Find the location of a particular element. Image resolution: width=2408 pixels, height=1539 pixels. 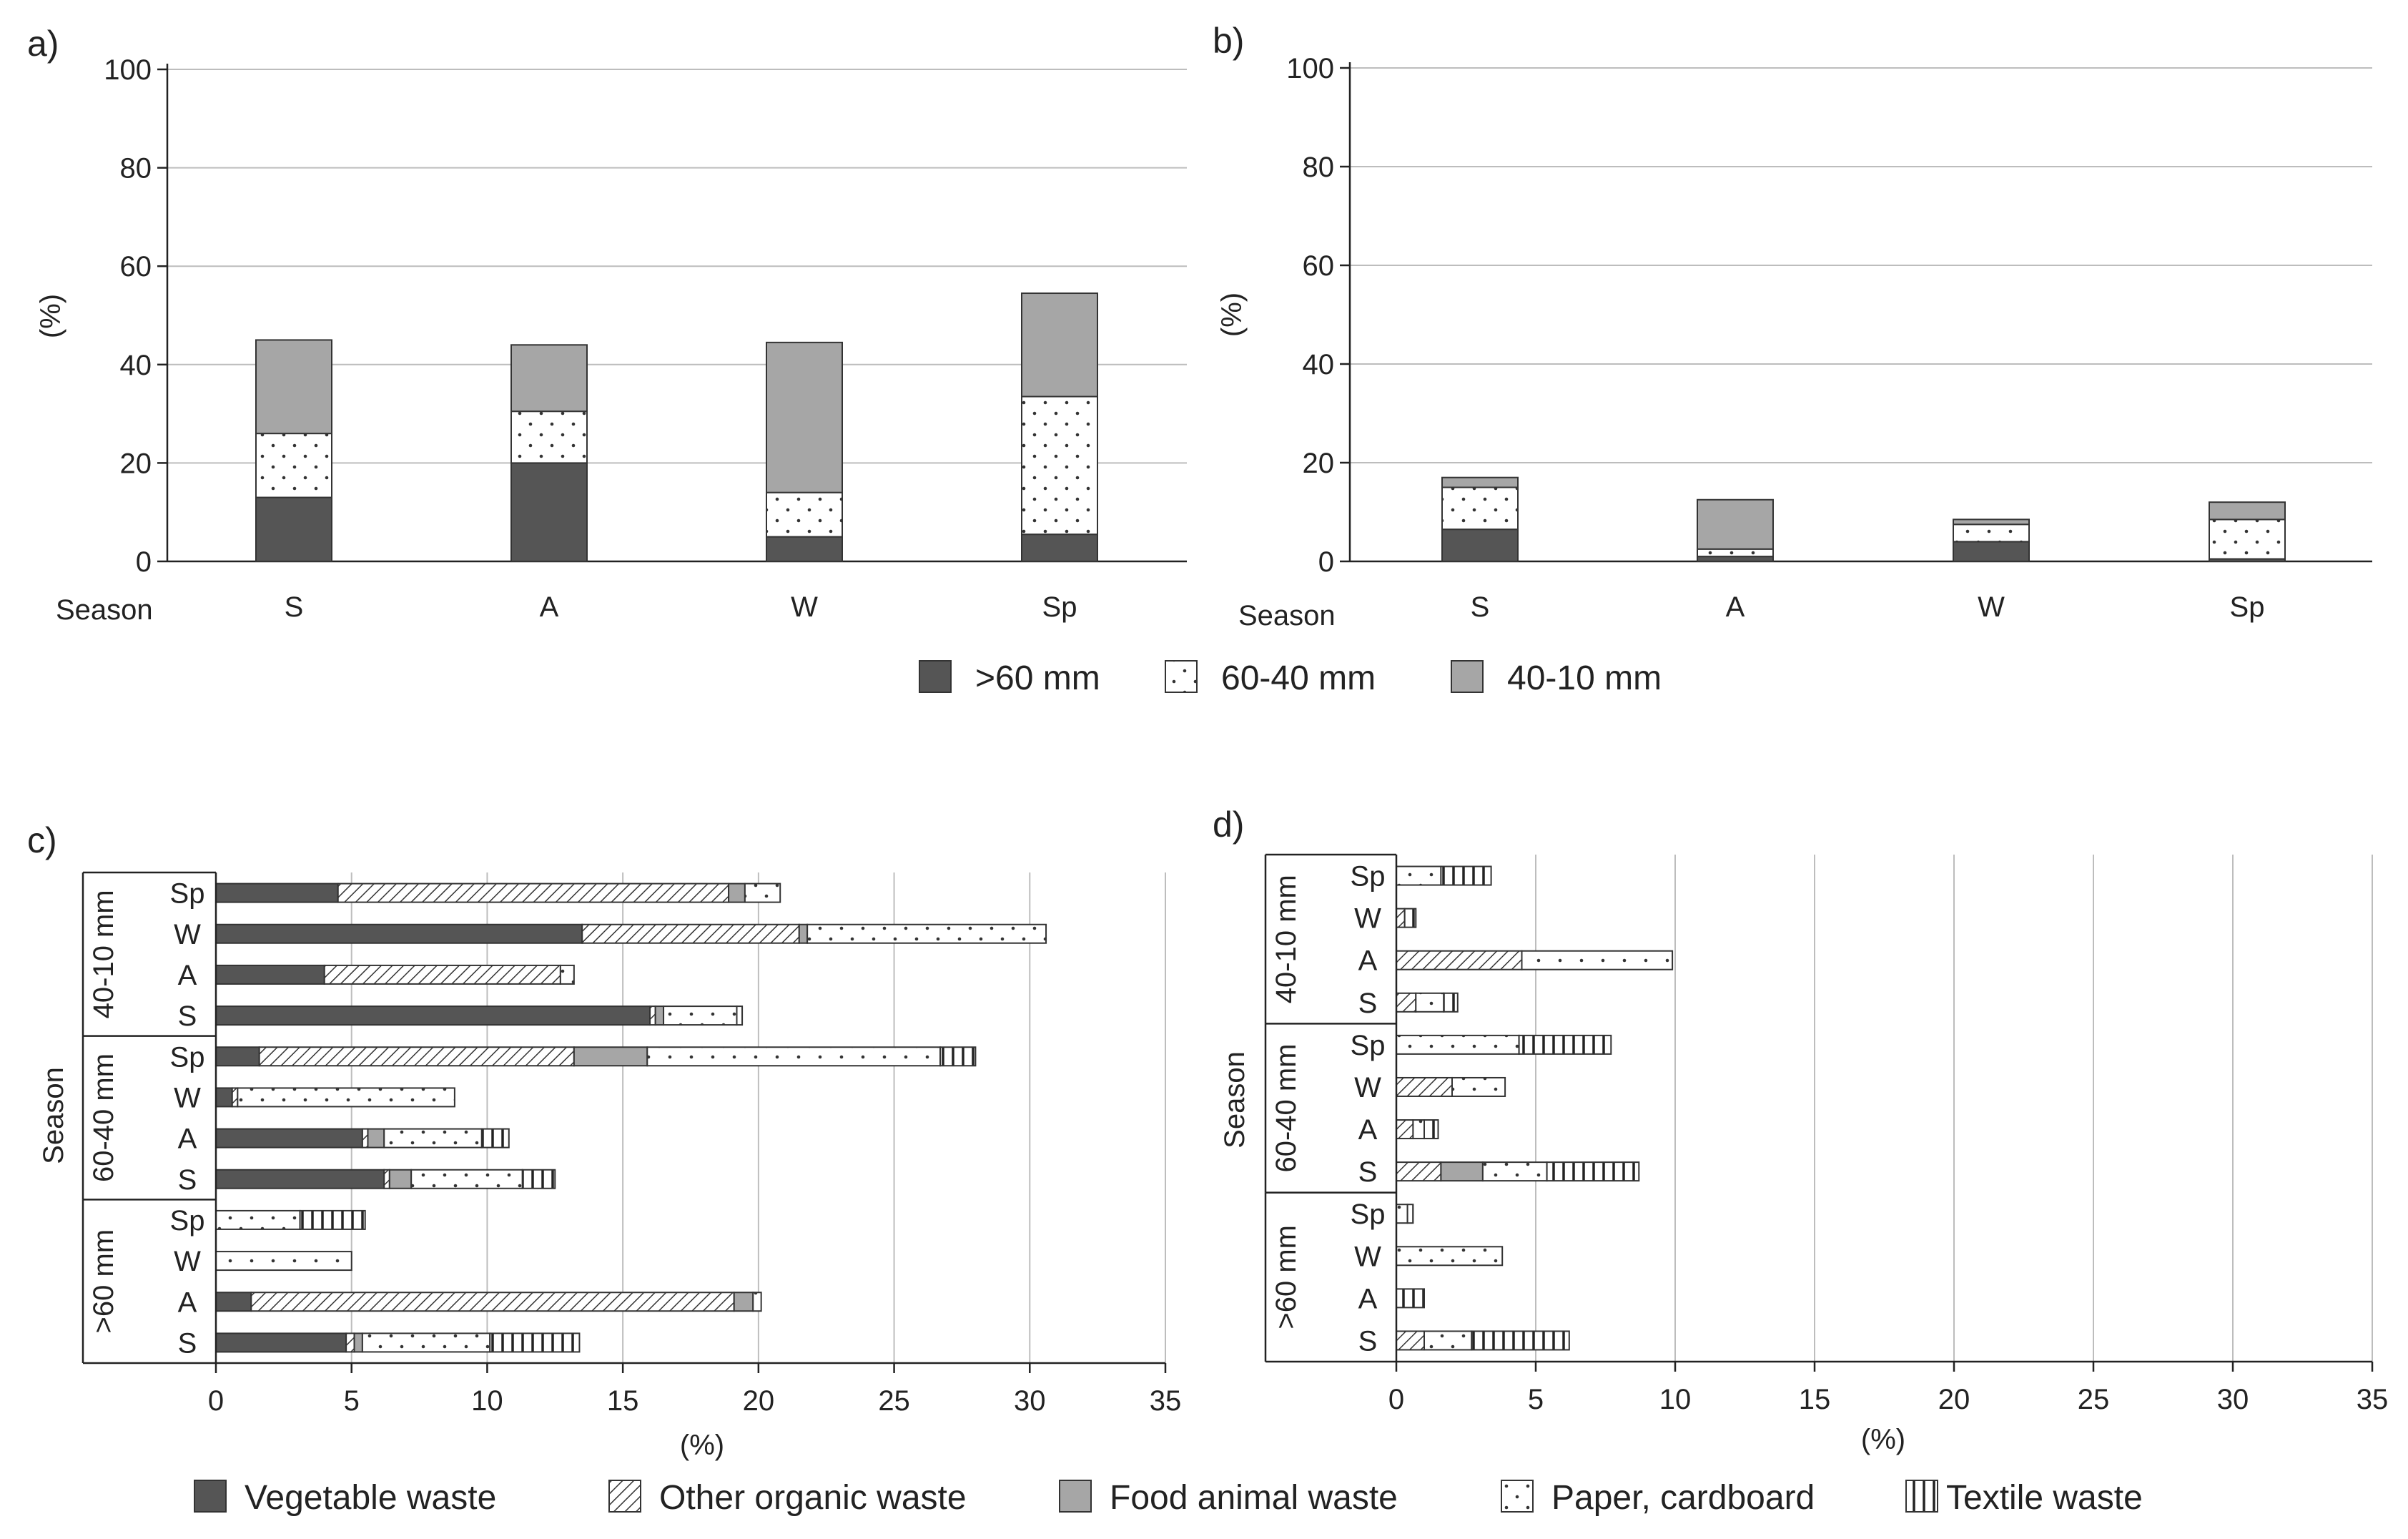

bar-4010mm-S-food_animal is located at coordinates (660, 1016).